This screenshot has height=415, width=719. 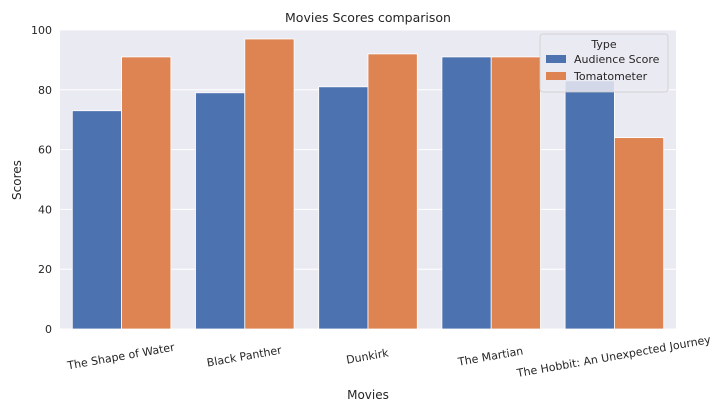 I want to click on chart-title: Movies Scores comparison, so click(x=368, y=17).